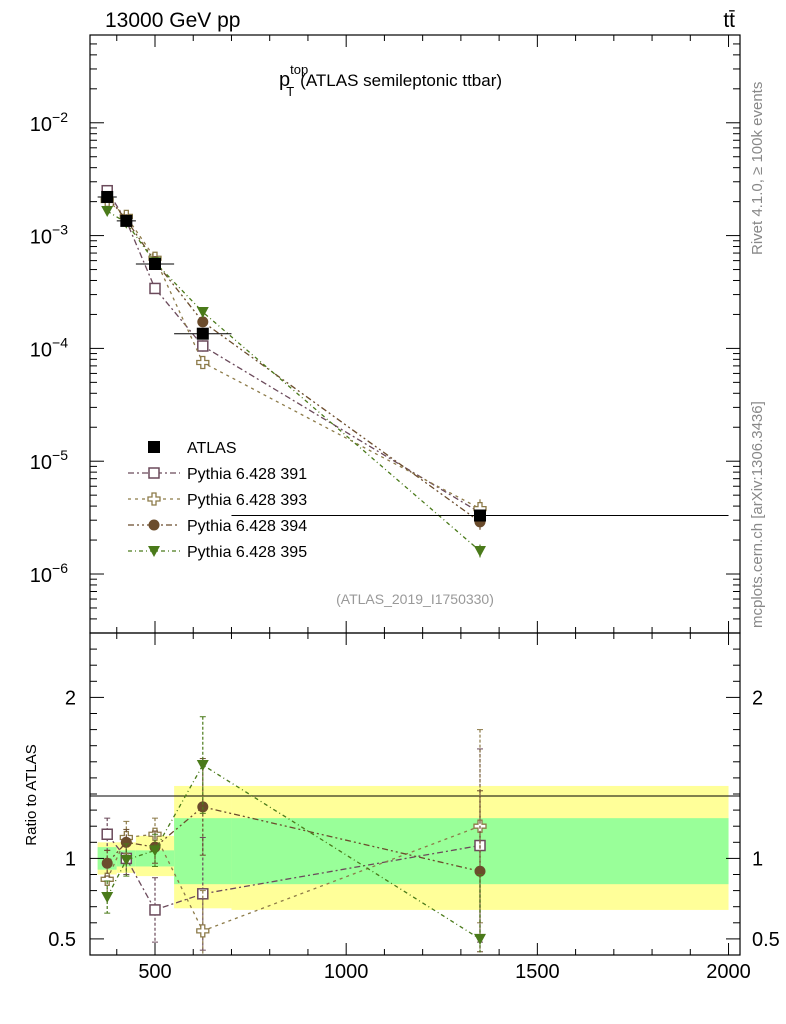 The image size is (786, 1024). Describe the element at coordinates (284, 80) in the screenshot. I see `title-main: p` at that location.